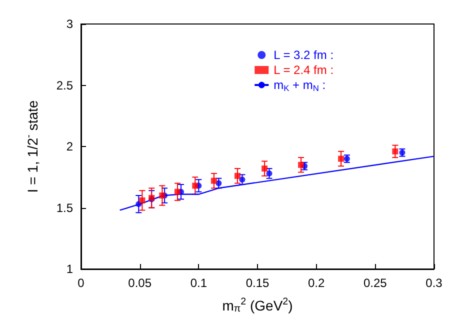 The width and height of the screenshot is (467, 327). I want to click on y-tick-label: 3, so click(70, 24).